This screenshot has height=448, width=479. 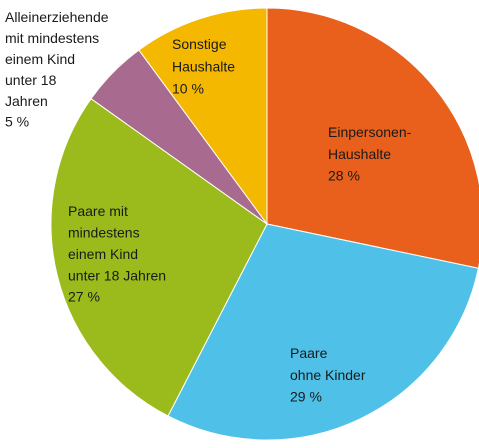 What do you see at coordinates (188, 89) in the screenshot?
I see `slice-value-label: 10 %` at bounding box center [188, 89].